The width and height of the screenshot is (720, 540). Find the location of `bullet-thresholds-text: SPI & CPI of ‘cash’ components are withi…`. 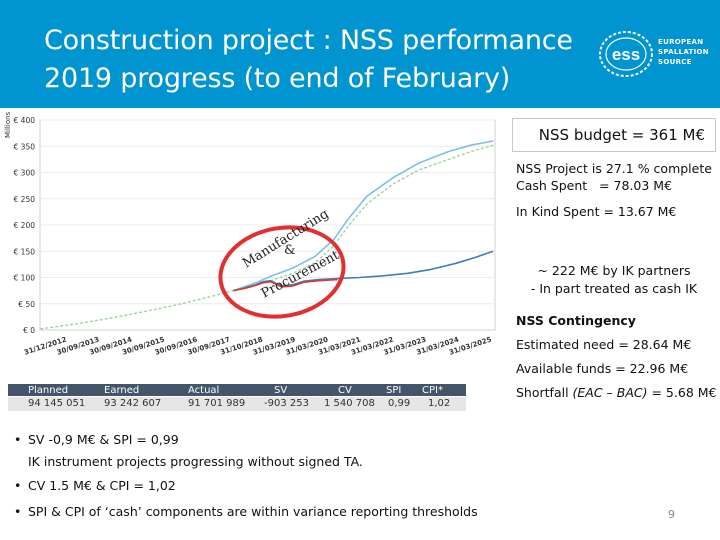

bullet-thresholds-text: SPI & CPI of ‘cash’ components are withi… is located at coordinates (253, 511).